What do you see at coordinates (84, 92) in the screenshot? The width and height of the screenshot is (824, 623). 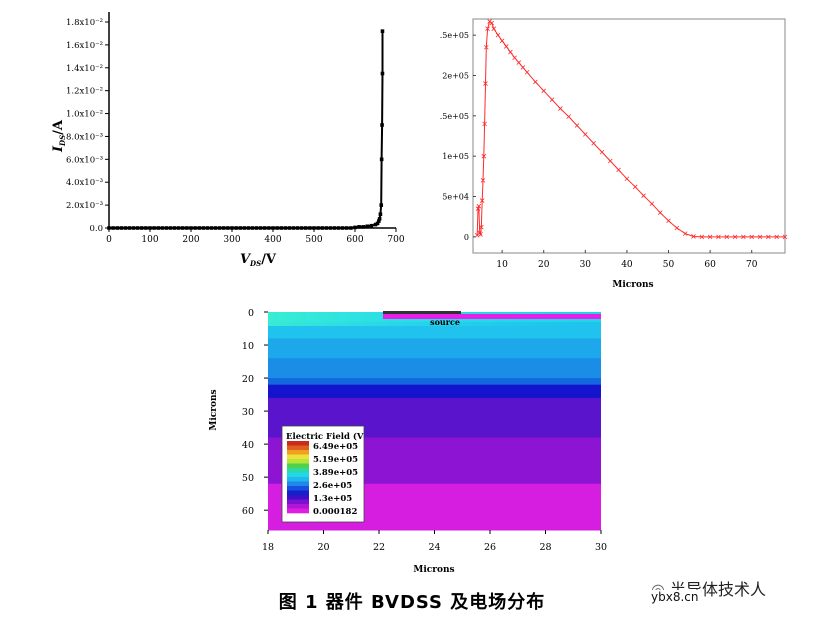 I see `iv-y-tick-label: 1.2x10⁻²` at bounding box center [84, 92].